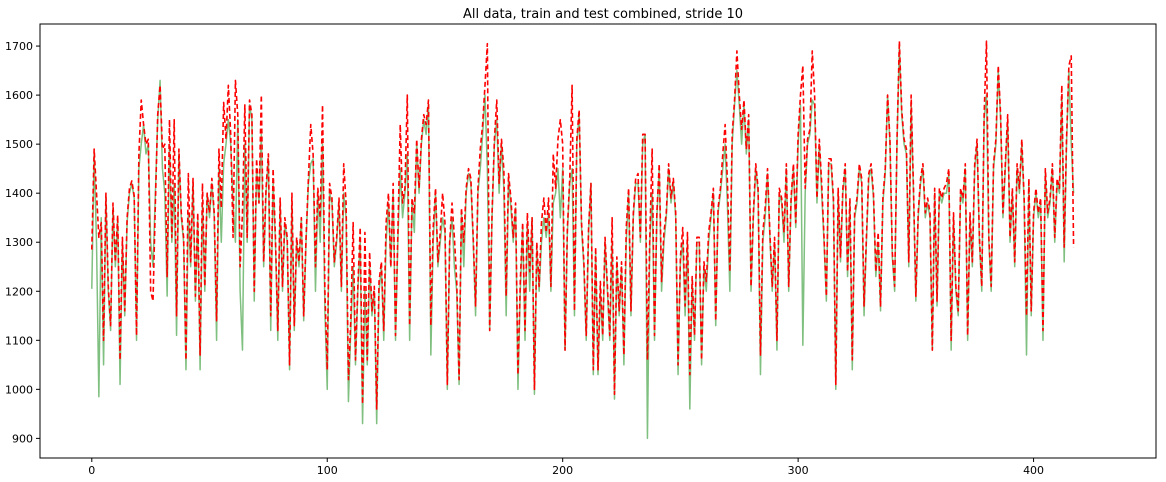  Describe the element at coordinates (91, 470) in the screenshot. I see `x-tick-label: 0` at that location.